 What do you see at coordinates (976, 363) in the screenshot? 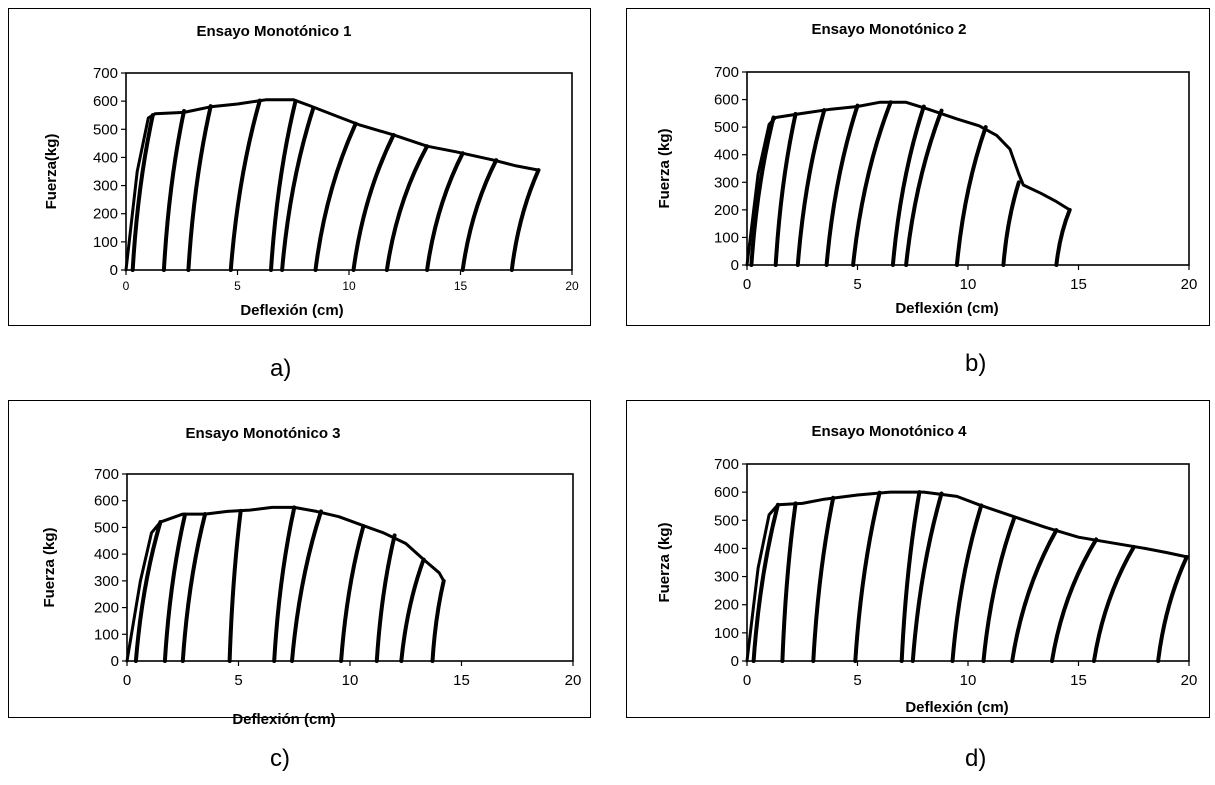
I see `caption-b: b)` at bounding box center [976, 363].